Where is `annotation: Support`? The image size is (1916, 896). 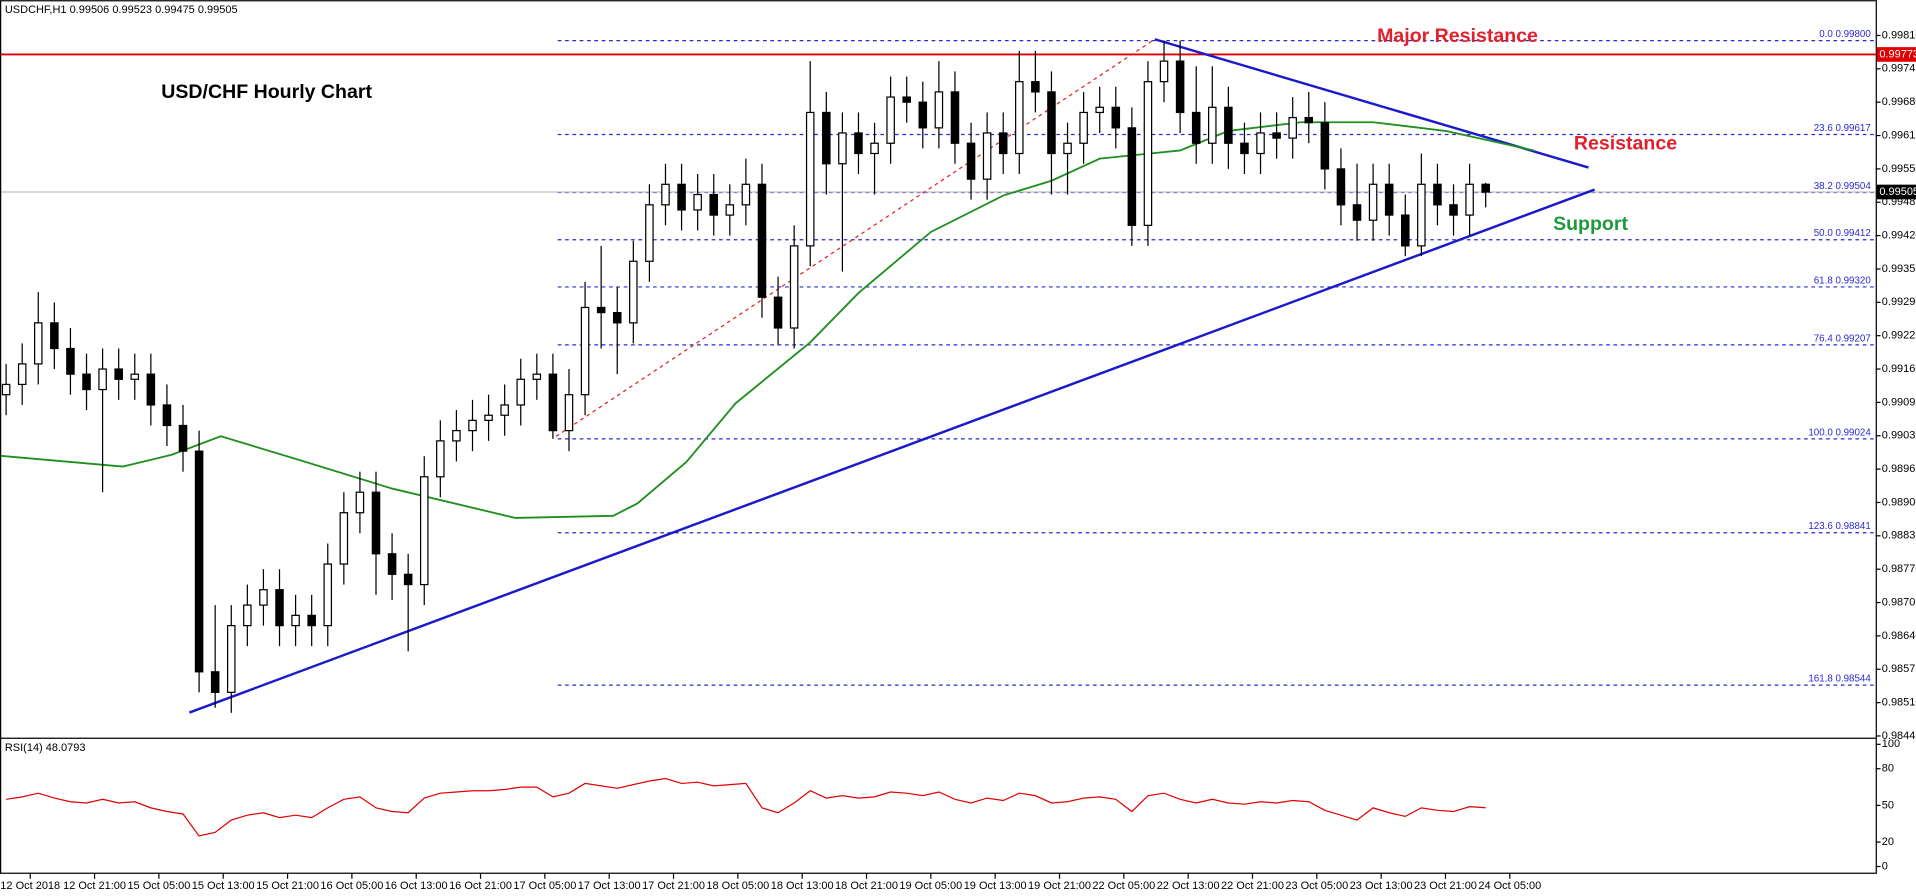 annotation: Support is located at coordinates (1590, 224).